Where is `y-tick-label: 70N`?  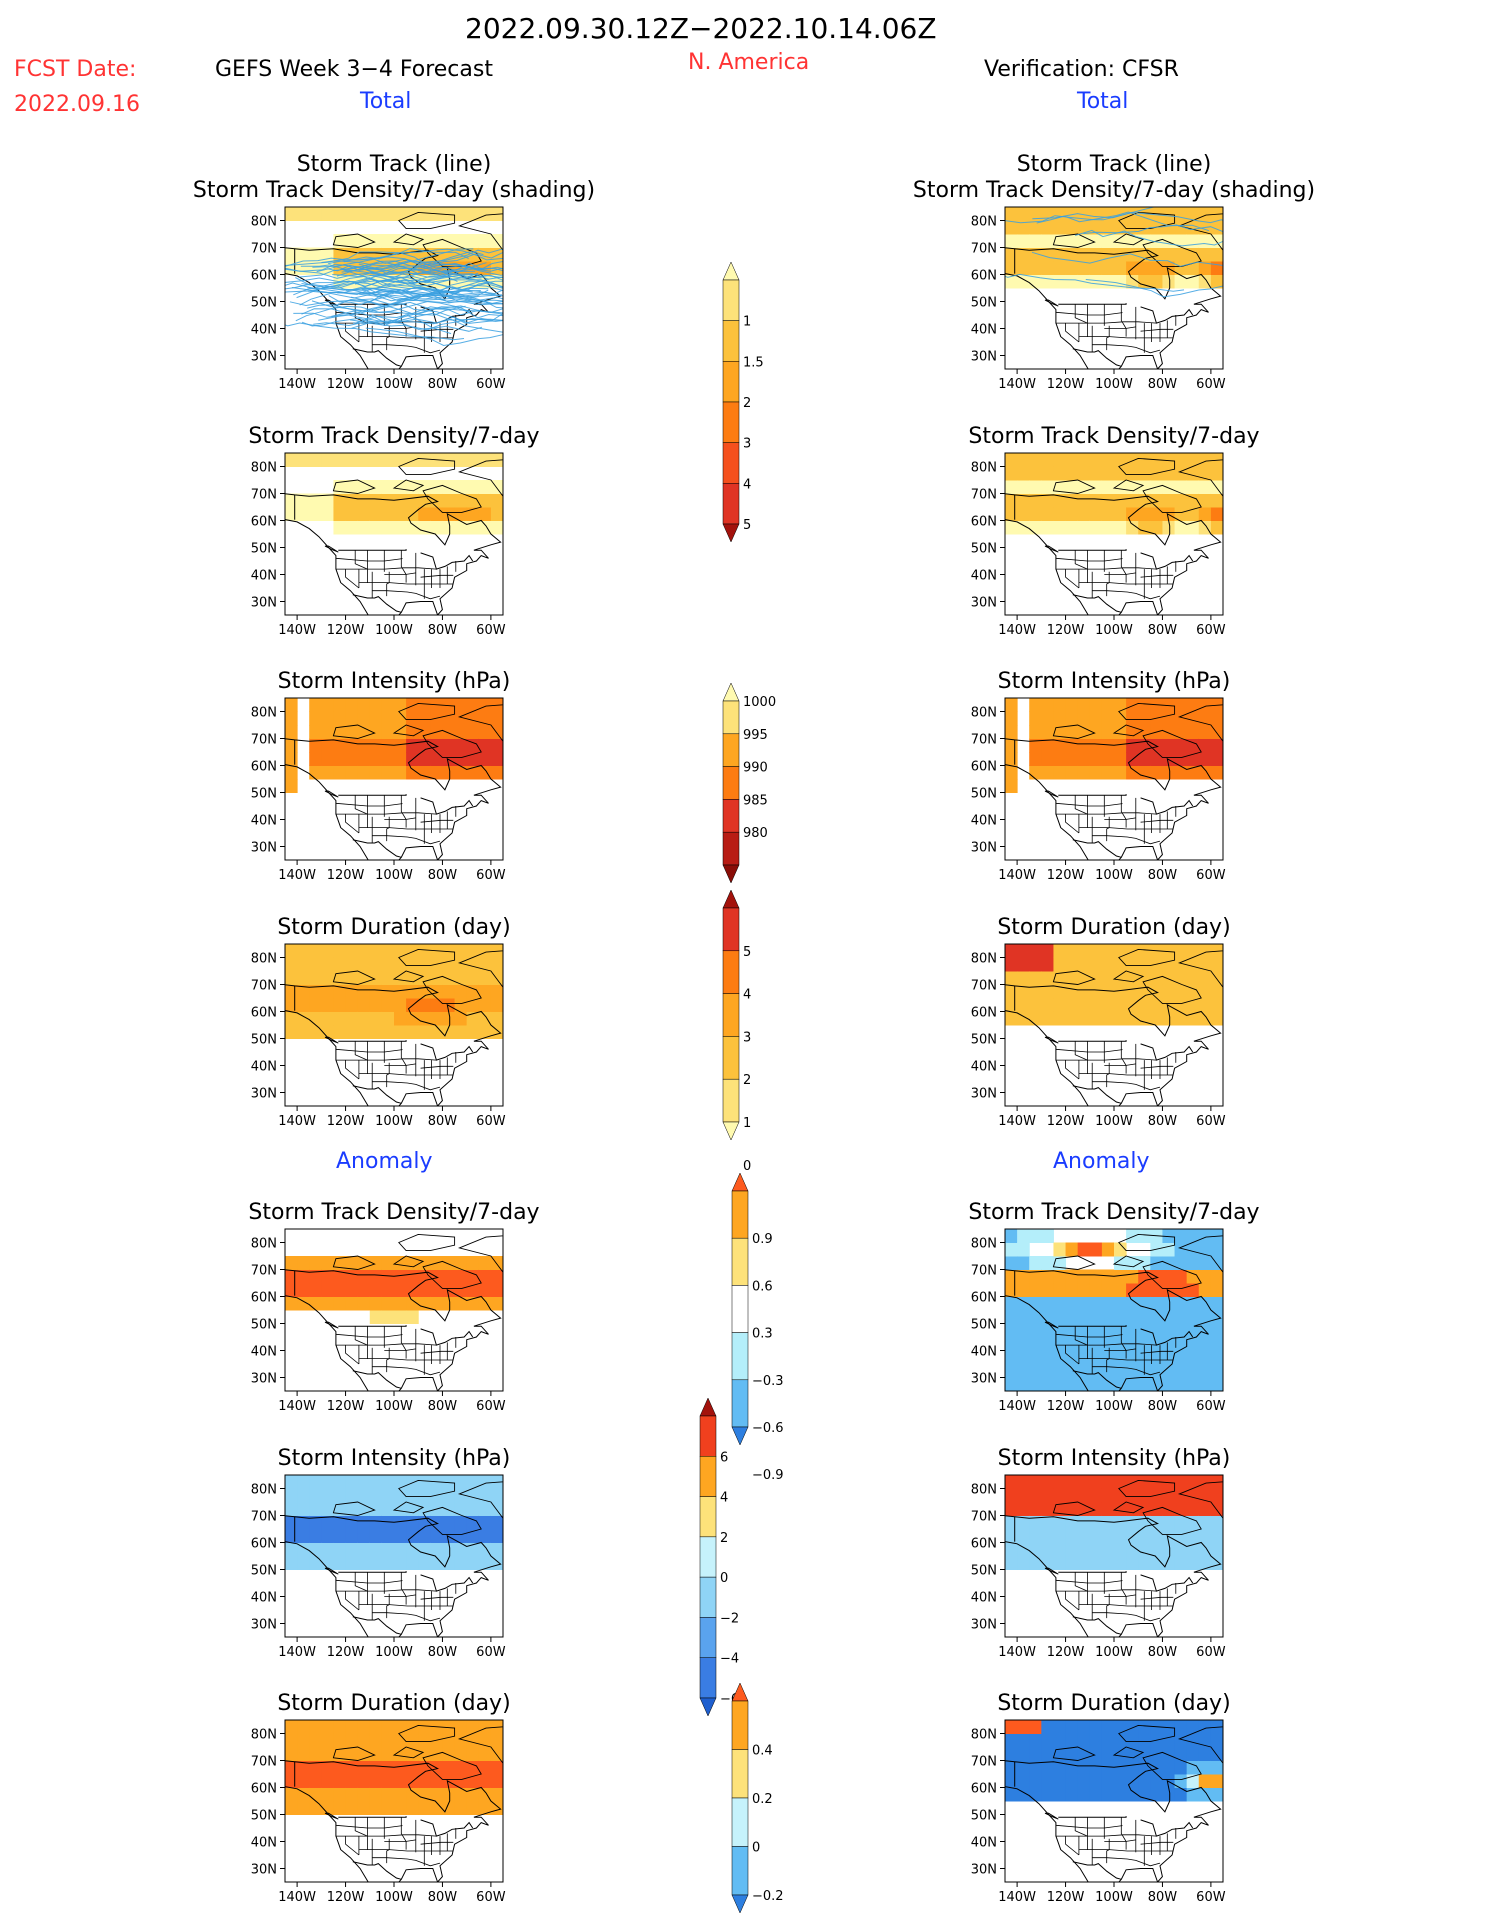
y-tick-label: 70N is located at coordinates (264, 1517).